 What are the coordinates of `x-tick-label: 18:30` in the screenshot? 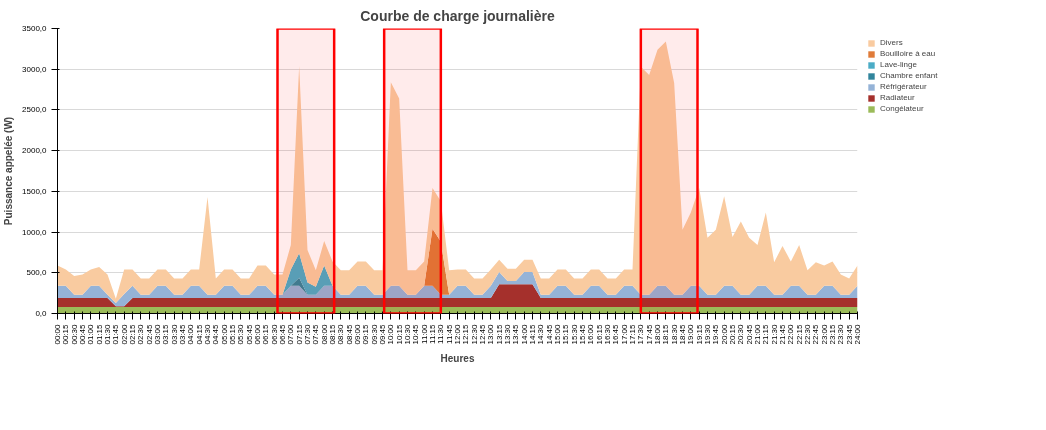 It's located at (674, 334).